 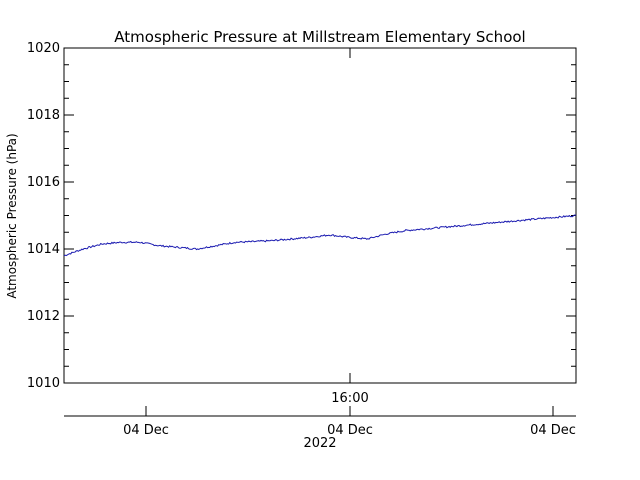 I want to click on y-tick-label: 1010, so click(x=43, y=383).